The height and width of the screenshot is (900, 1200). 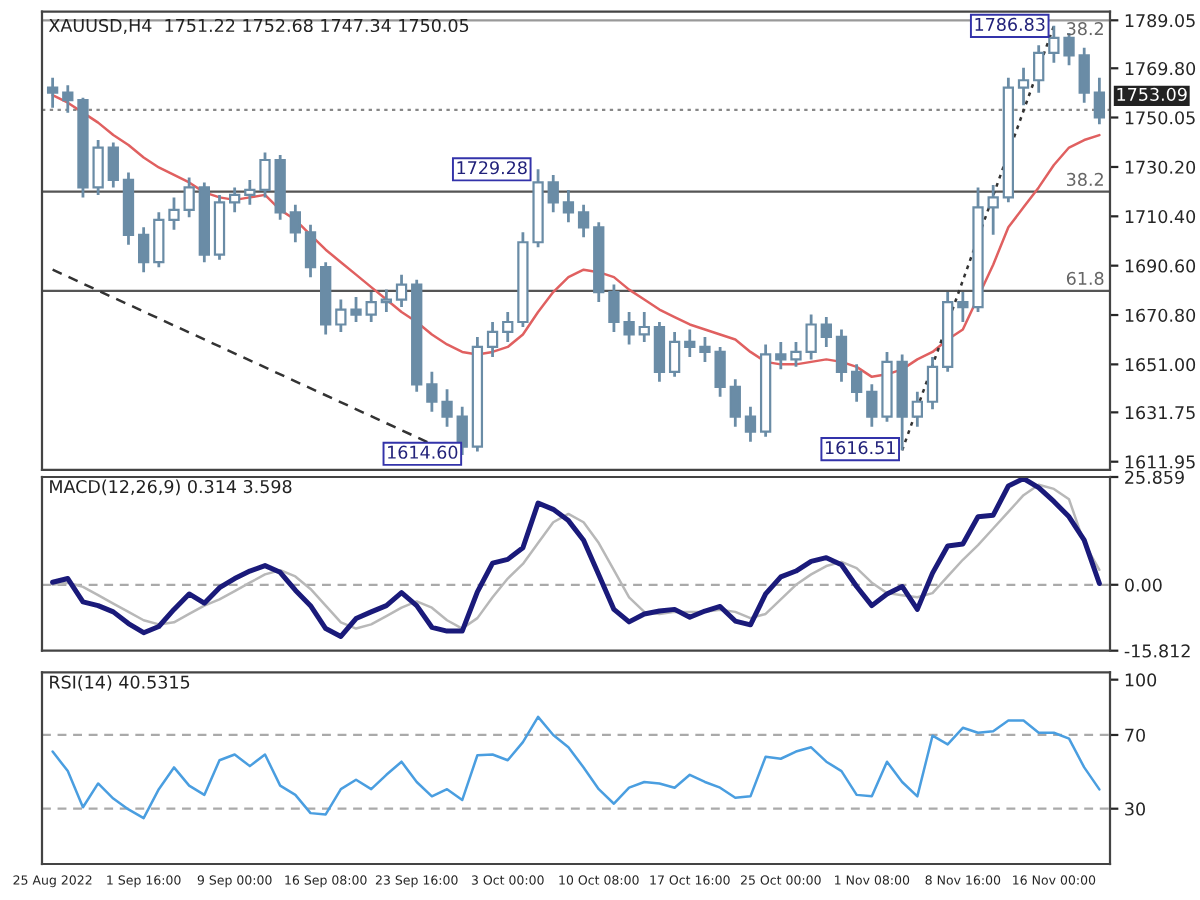 What do you see at coordinates (1010, 24) in the screenshot?
I see `annotation: 1786.83` at bounding box center [1010, 24].